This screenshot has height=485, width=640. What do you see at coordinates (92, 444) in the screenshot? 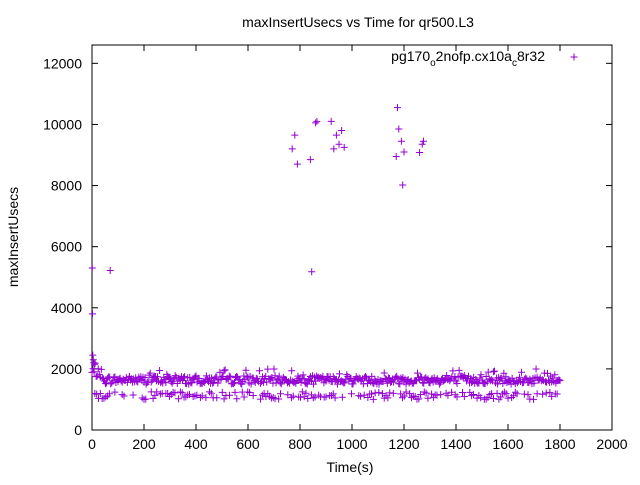
I see `x-tick-label: 0` at bounding box center [92, 444].